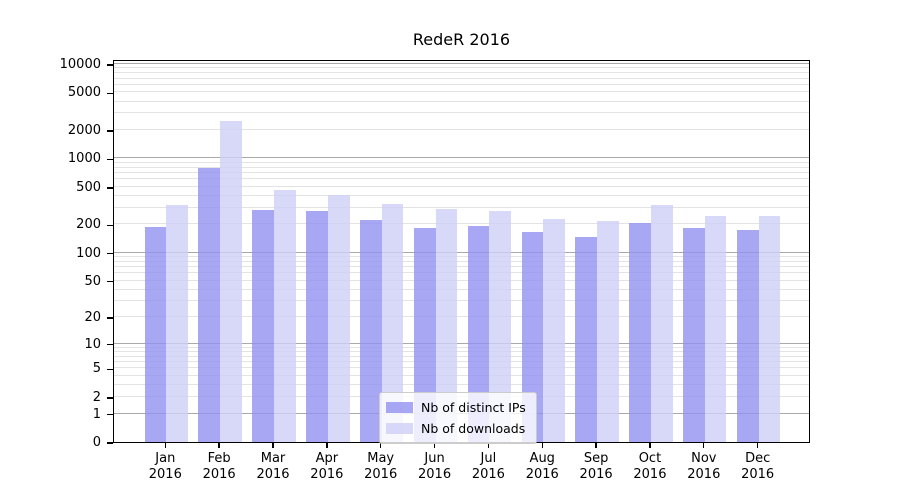 The height and width of the screenshot is (500, 900). Describe the element at coordinates (715, 329) in the screenshot. I see `bar-downloads-nov` at that location.